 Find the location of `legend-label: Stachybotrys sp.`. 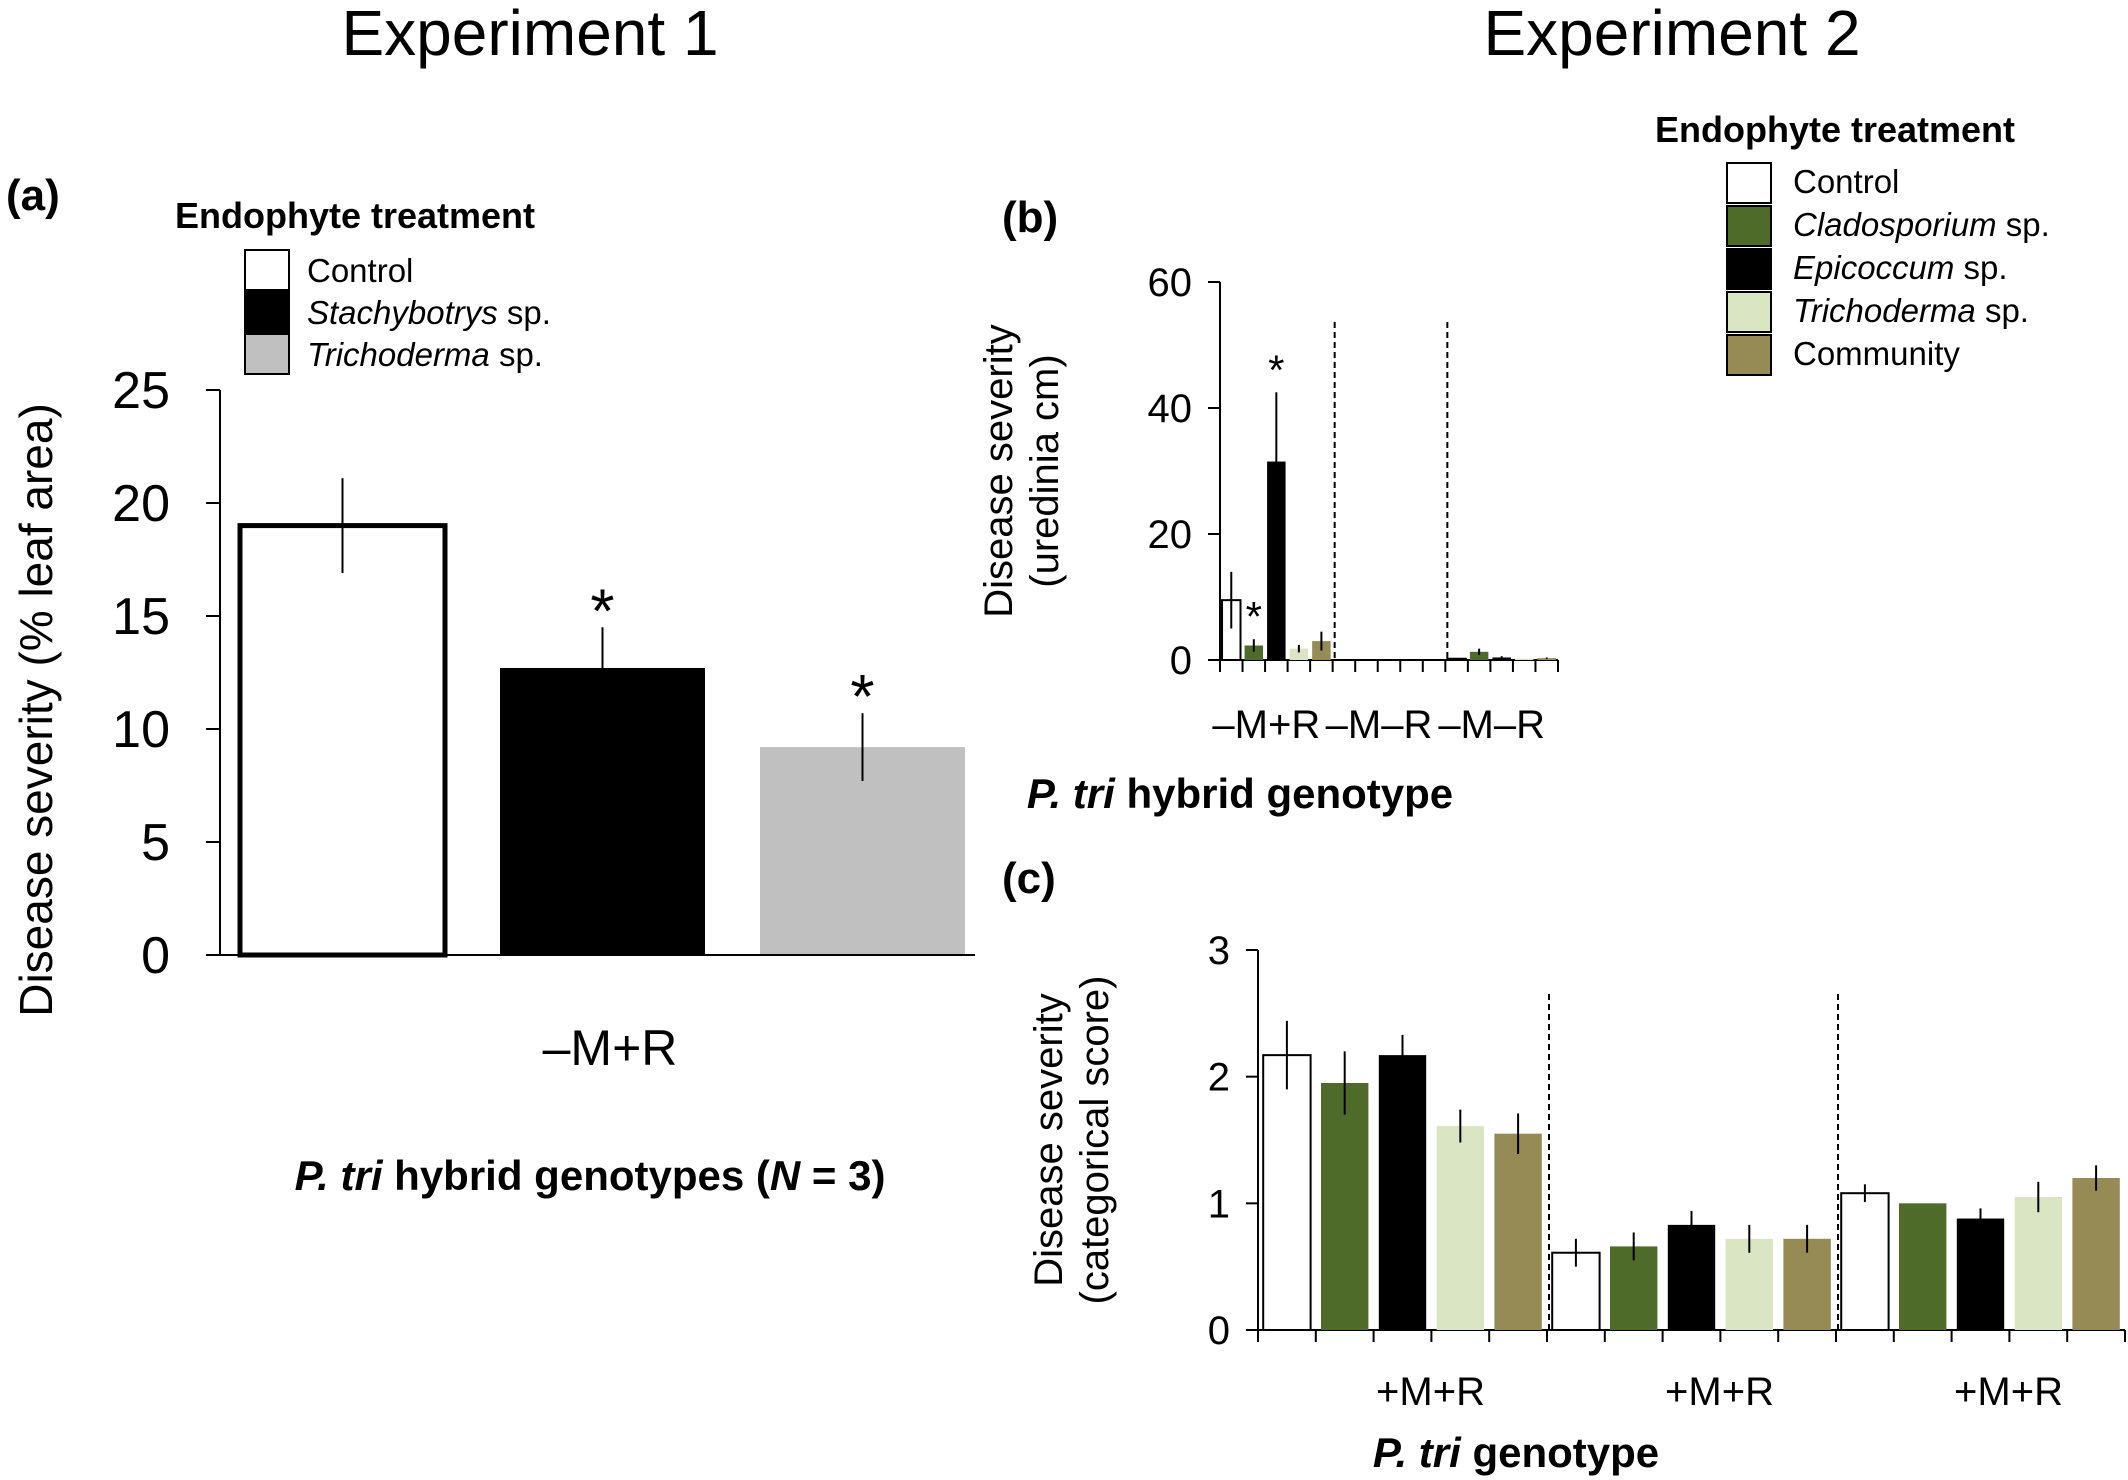

legend-label: Stachybotrys sp. is located at coordinates (429, 312).